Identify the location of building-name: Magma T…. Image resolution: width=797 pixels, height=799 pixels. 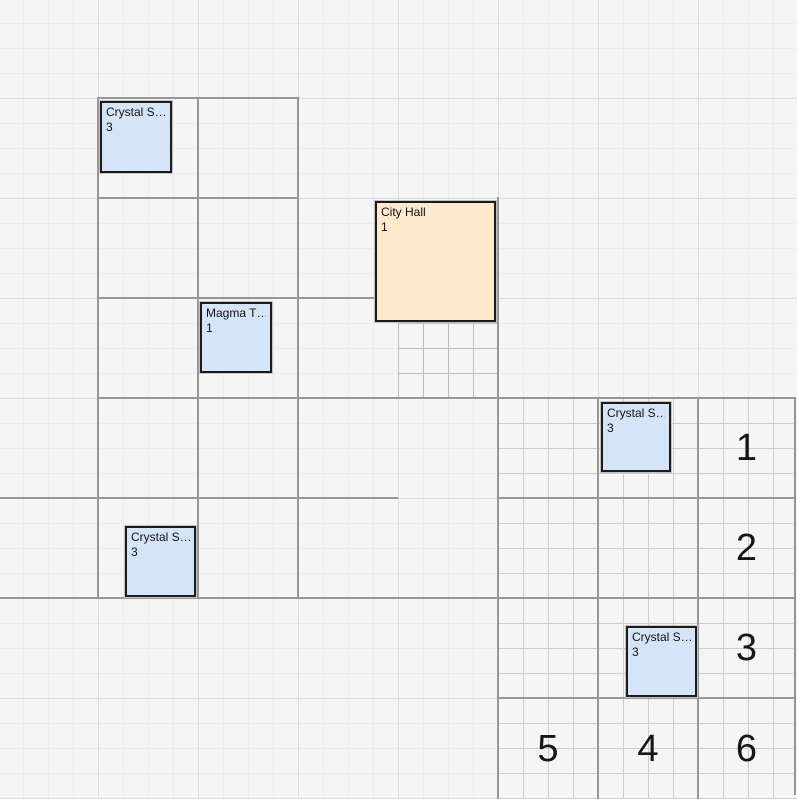
(236, 313).